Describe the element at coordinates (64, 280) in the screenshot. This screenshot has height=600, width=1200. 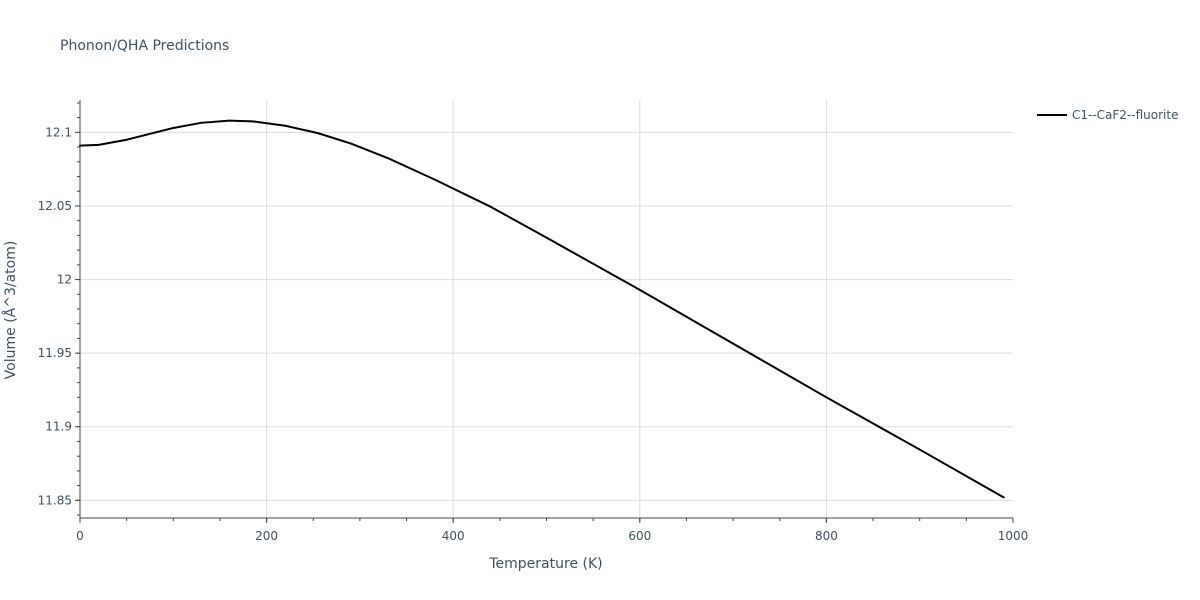
I see `y-tick-label: 12` at that location.